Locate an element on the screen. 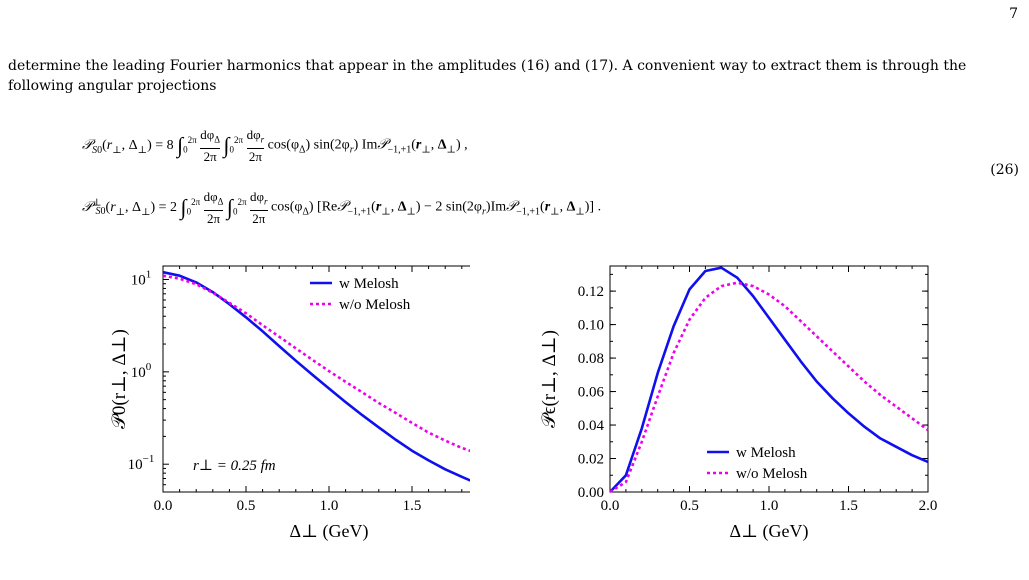 The width and height of the screenshot is (1029, 580). equation-number: (26) is located at coordinates (1004, 170).